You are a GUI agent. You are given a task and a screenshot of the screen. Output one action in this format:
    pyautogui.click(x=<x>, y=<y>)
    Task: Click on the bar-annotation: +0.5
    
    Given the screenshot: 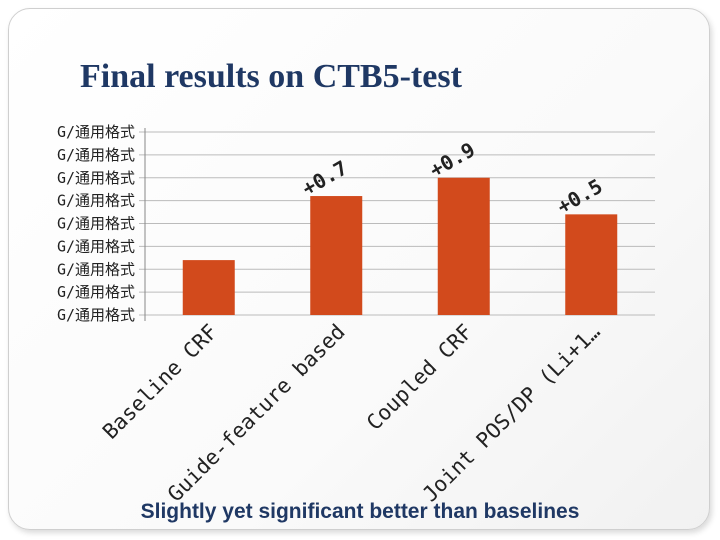 What is the action you would take?
    pyautogui.click(x=580, y=196)
    